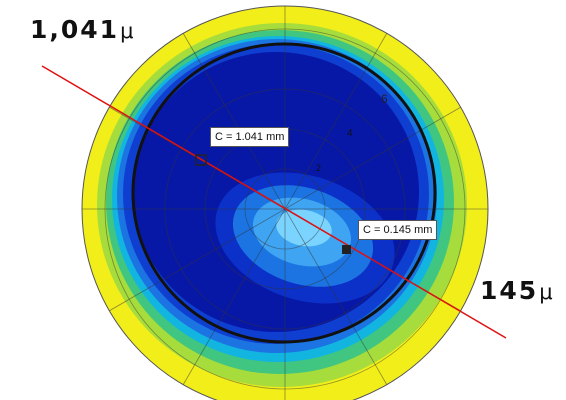 This screenshot has height=400, width=566. Describe the element at coordinates (350, 133) in the screenshot. I see `ring-label-4: 4` at that location.